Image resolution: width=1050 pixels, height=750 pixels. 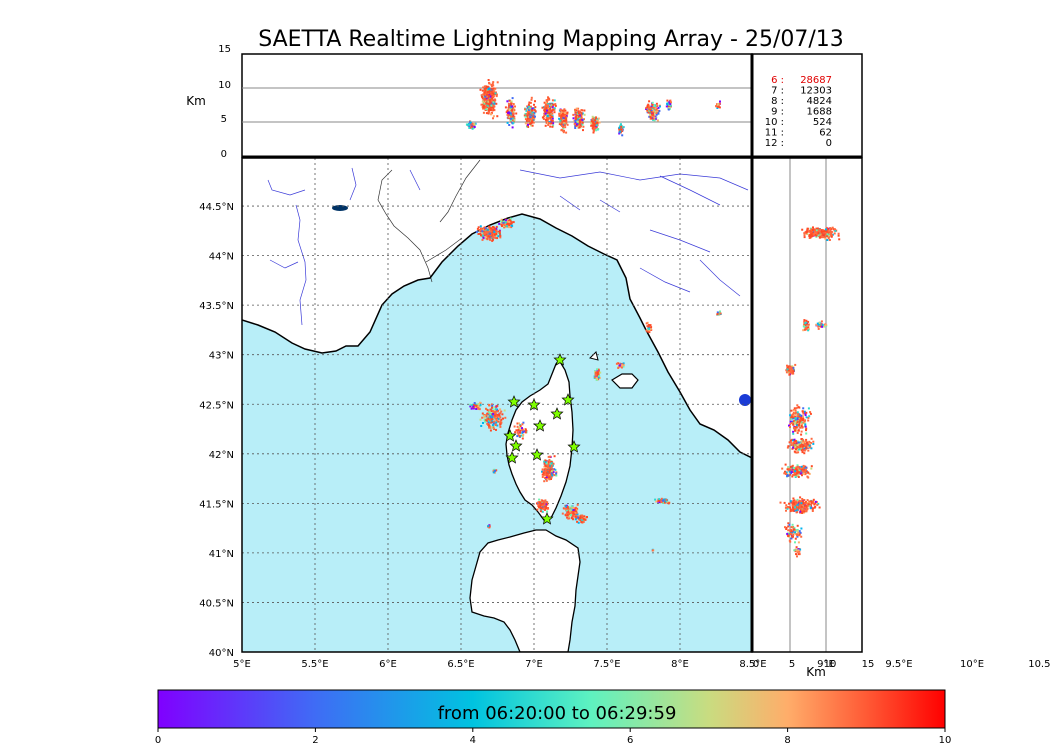 What do you see at coordinates (1039, 664) in the screenshot?
I see `lon-tick-label: 10.5°E` at bounding box center [1039, 664].